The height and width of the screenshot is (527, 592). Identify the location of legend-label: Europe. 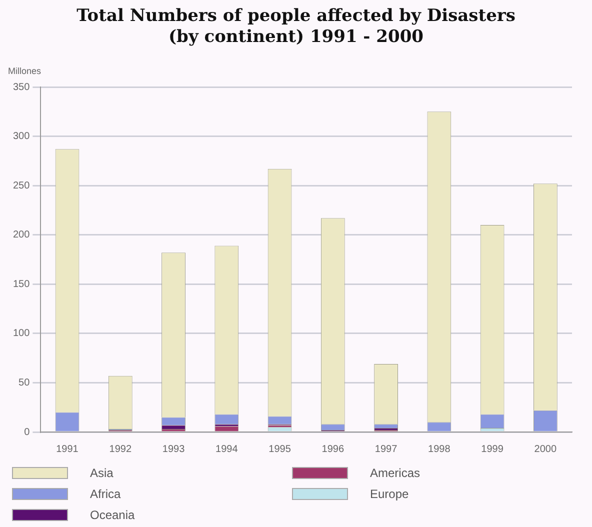
(389, 493).